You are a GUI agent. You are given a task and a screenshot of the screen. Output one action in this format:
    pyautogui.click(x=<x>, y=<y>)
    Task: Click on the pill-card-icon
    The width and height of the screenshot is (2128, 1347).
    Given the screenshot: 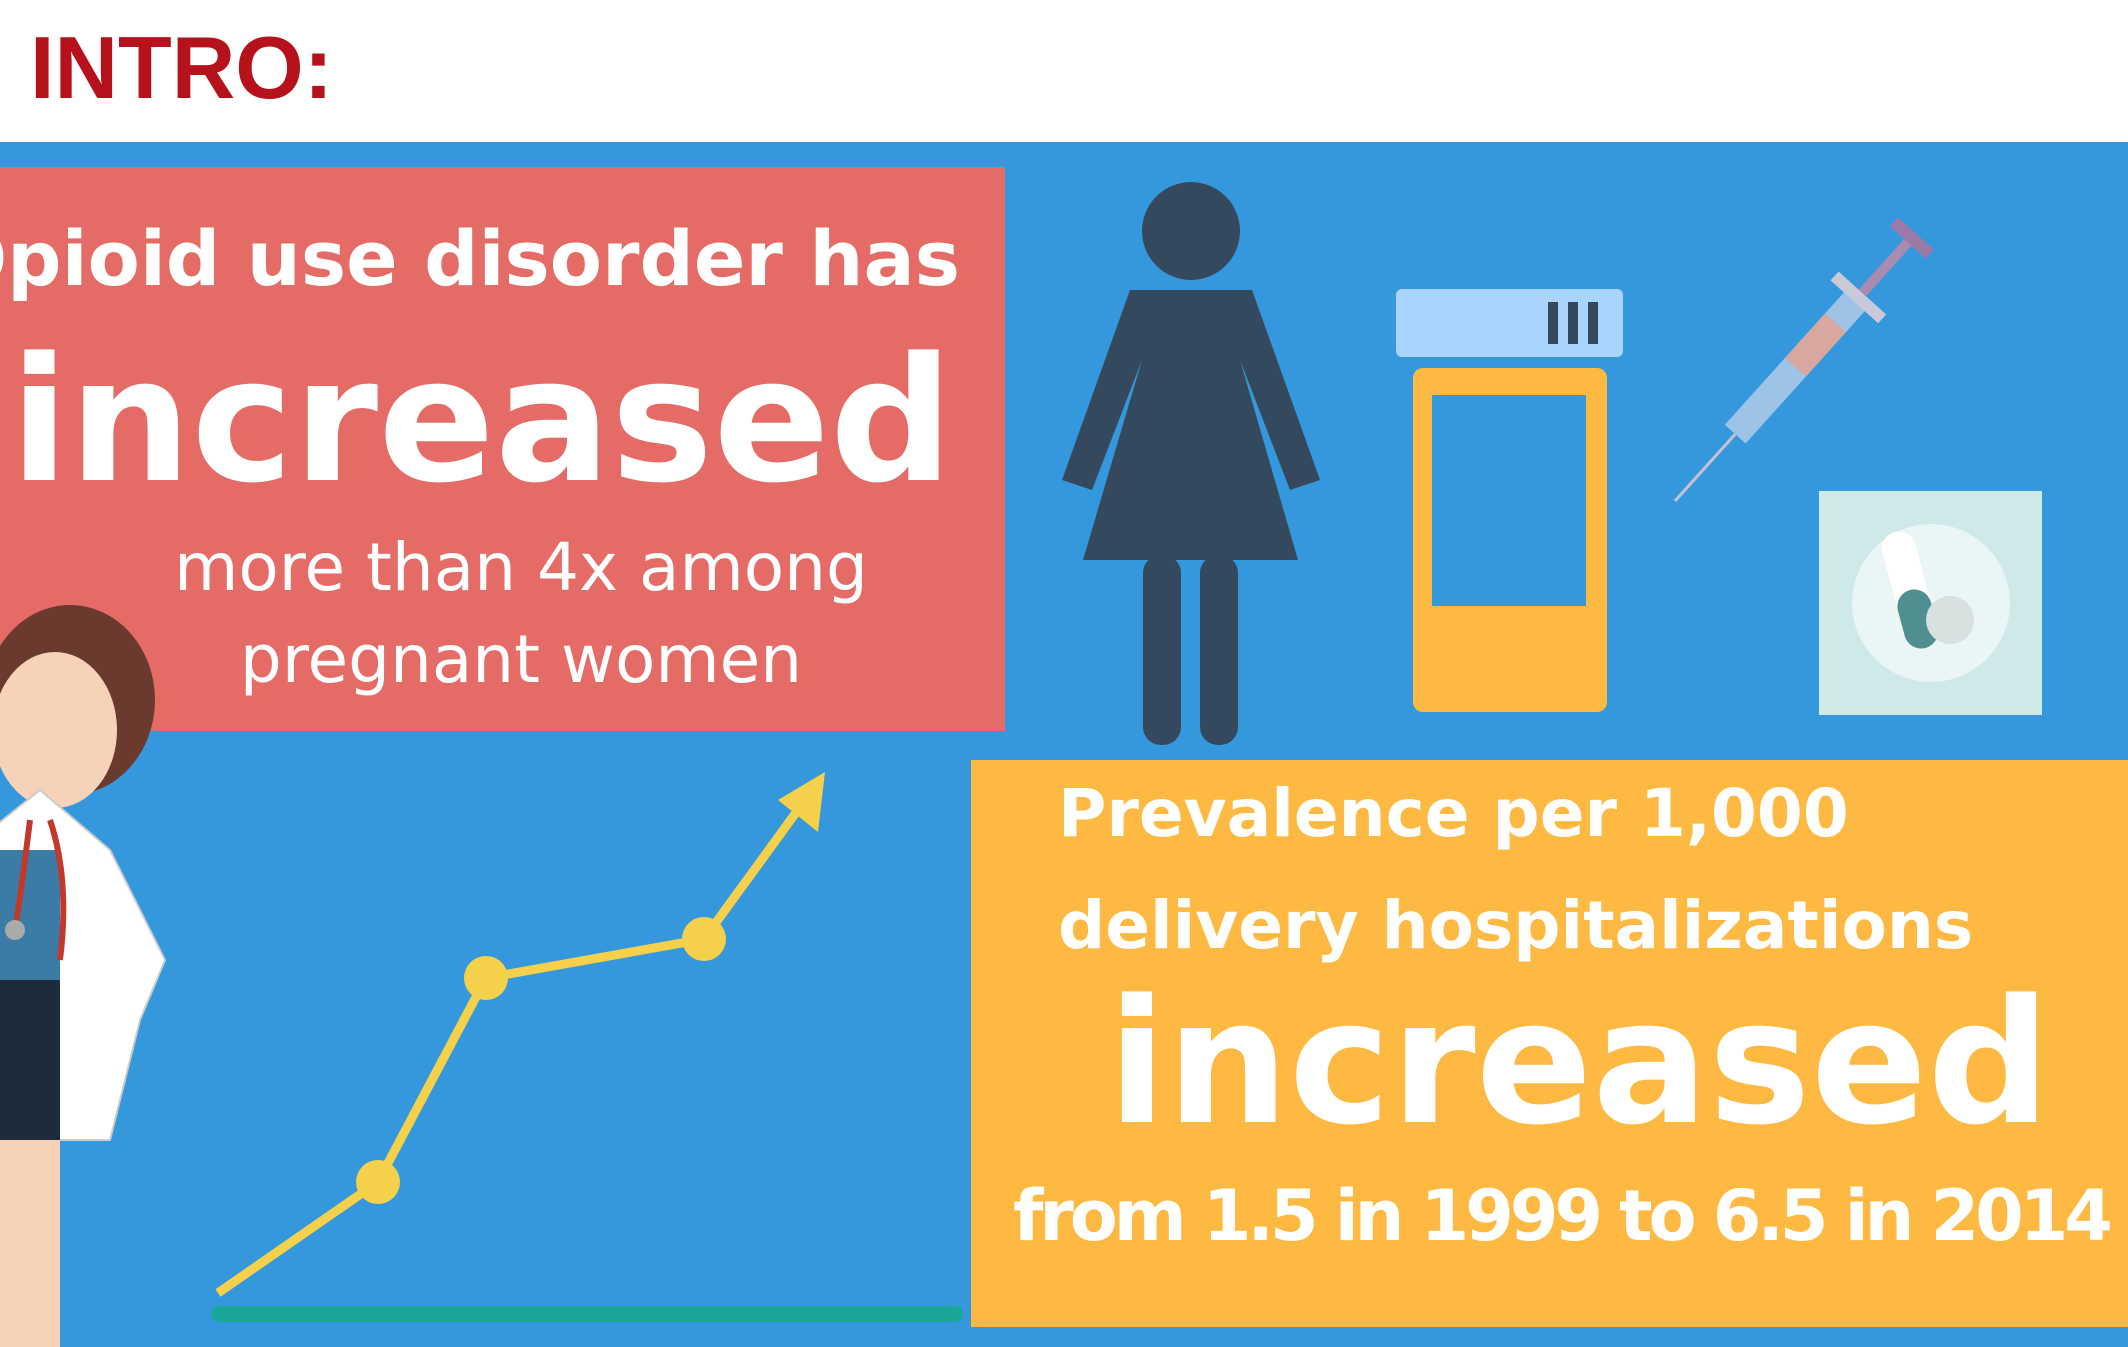 What is the action you would take?
    pyautogui.click(x=1930, y=603)
    